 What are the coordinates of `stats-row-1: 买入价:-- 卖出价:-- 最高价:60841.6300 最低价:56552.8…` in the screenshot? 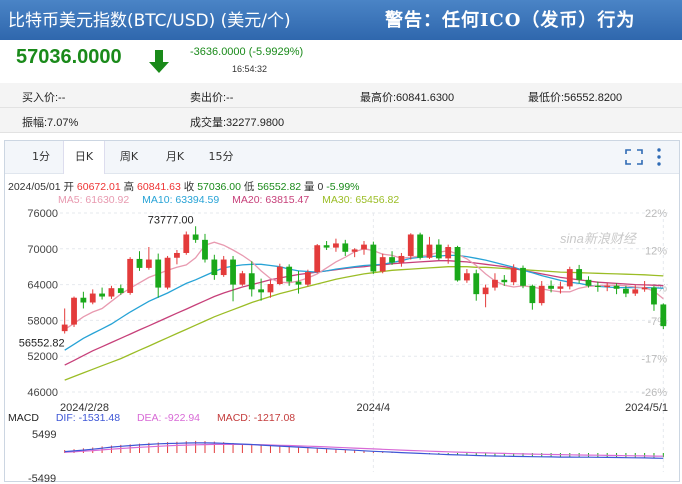 It's located at (341, 95).